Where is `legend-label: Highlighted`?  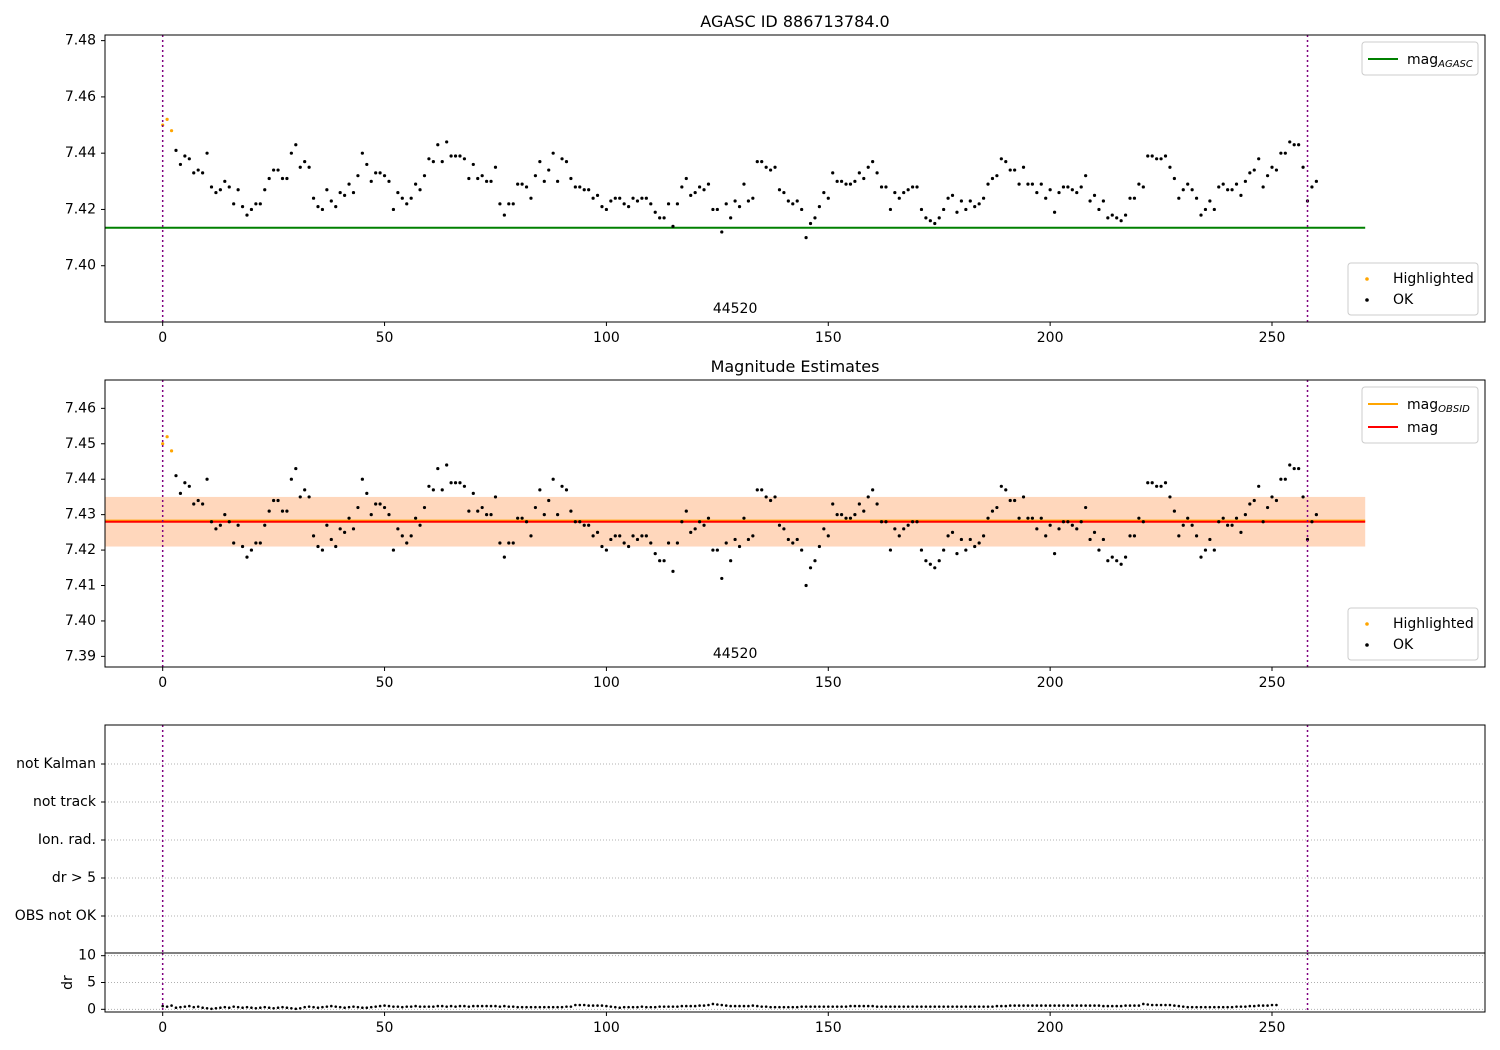 legend-label: Highlighted is located at coordinates (1433, 279).